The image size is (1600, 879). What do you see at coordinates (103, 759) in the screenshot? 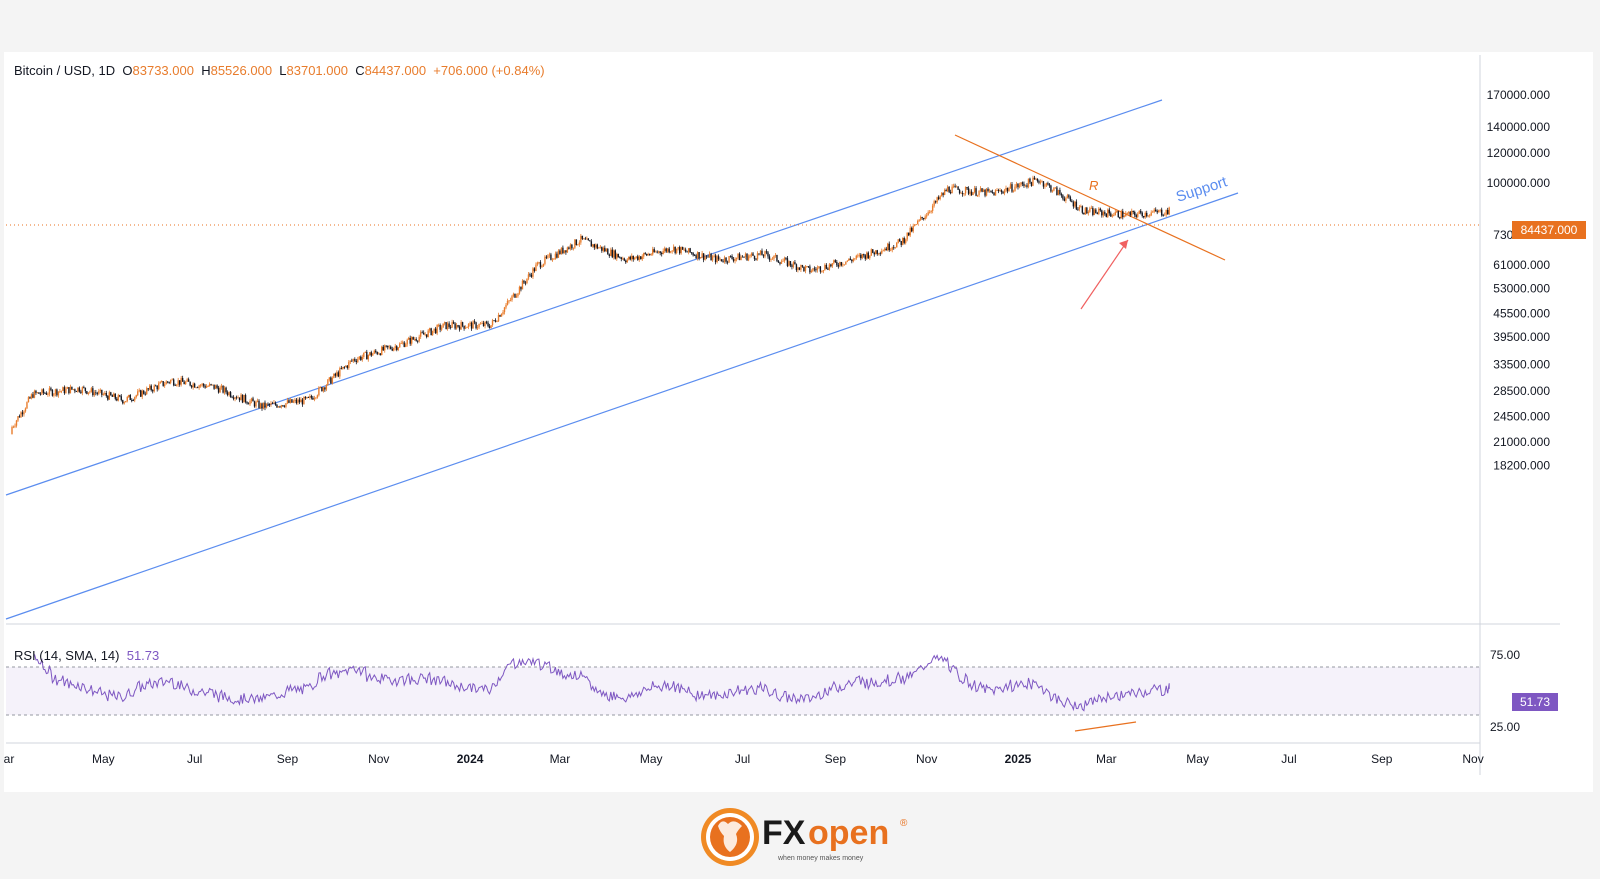
I see `x-tick-label: May` at bounding box center [103, 759].